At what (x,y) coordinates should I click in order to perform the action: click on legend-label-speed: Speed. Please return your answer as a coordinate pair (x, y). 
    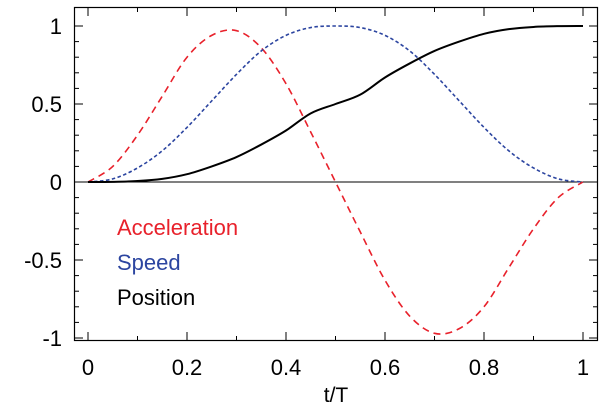
    Looking at the image, I should click on (149, 262).